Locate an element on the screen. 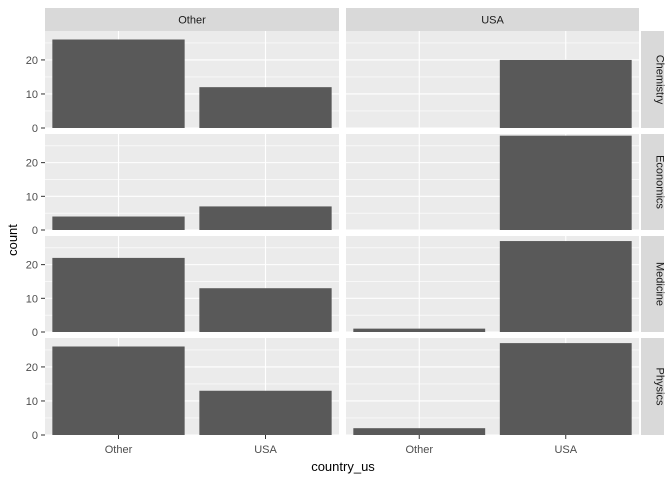 This screenshot has height=480, width=672. facet-strip-label-physics: Physics is located at coordinates (660, 387).